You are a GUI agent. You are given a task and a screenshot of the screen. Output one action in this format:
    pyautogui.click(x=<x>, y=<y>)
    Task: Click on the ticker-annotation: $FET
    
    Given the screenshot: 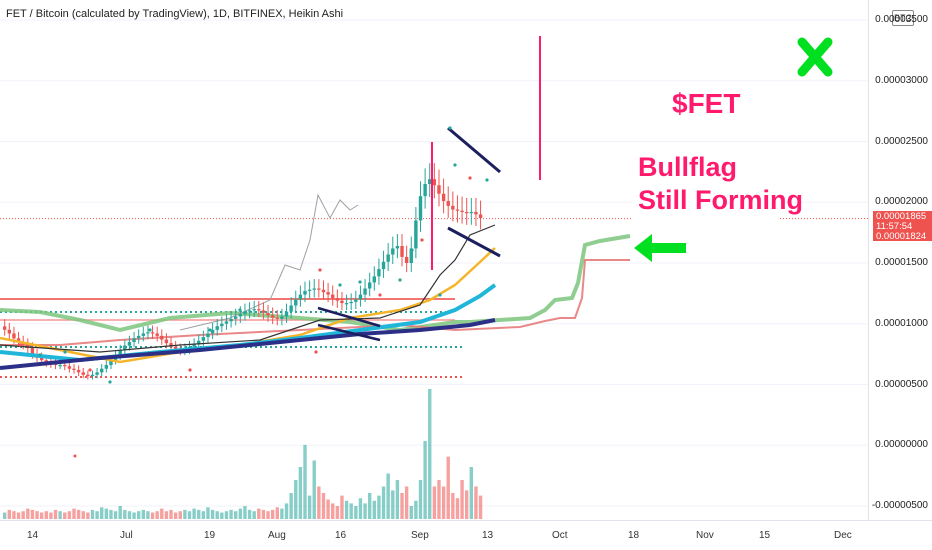 What is the action you would take?
    pyautogui.click(x=706, y=103)
    